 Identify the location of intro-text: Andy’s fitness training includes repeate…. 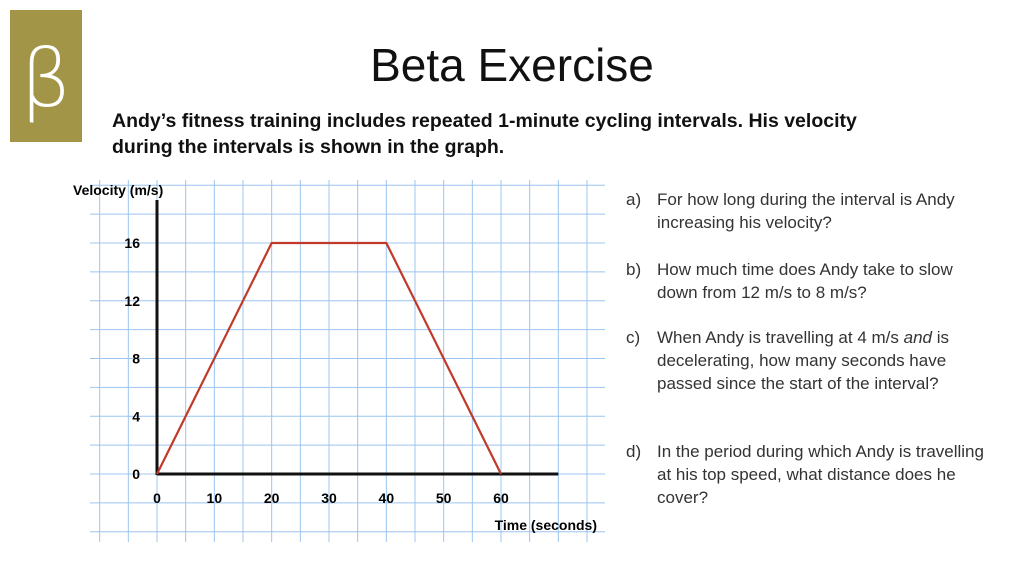
(484, 134).